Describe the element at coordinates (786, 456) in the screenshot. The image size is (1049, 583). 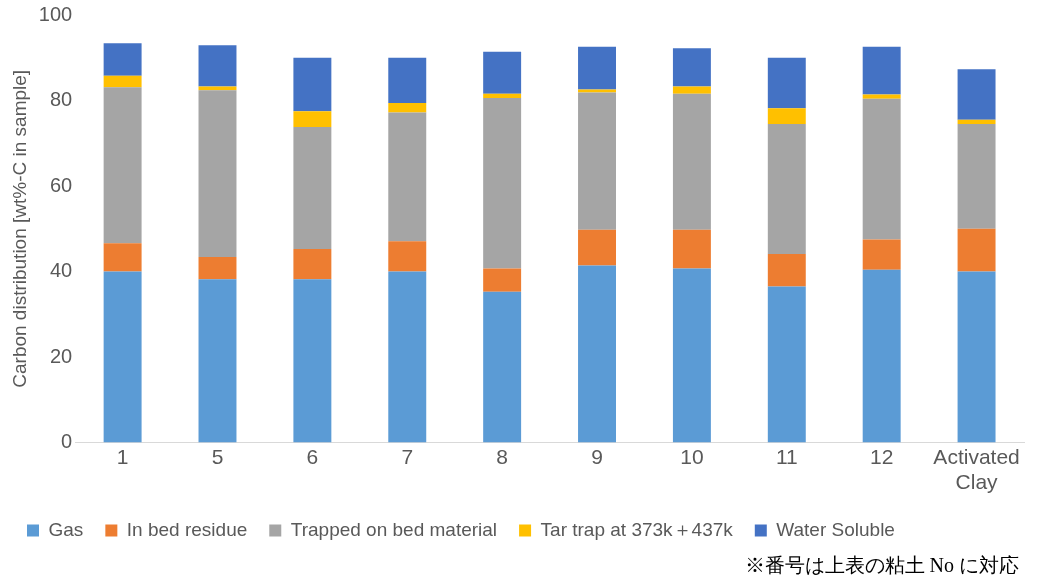
I see `x-tick-label: 11` at that location.